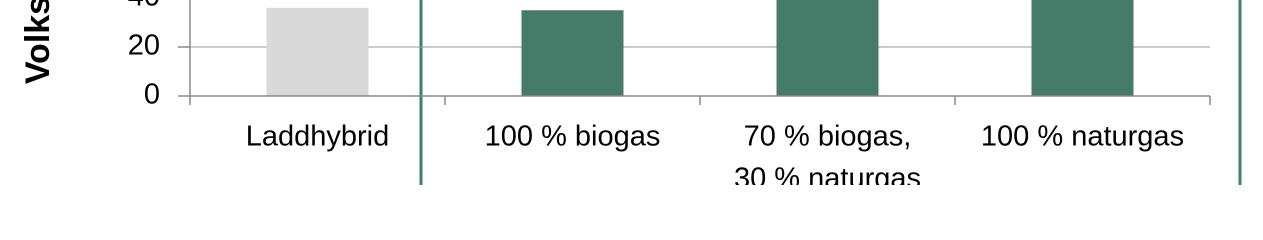  What do you see at coordinates (152, 95) in the screenshot?
I see `y-tick-label: 0` at bounding box center [152, 95].